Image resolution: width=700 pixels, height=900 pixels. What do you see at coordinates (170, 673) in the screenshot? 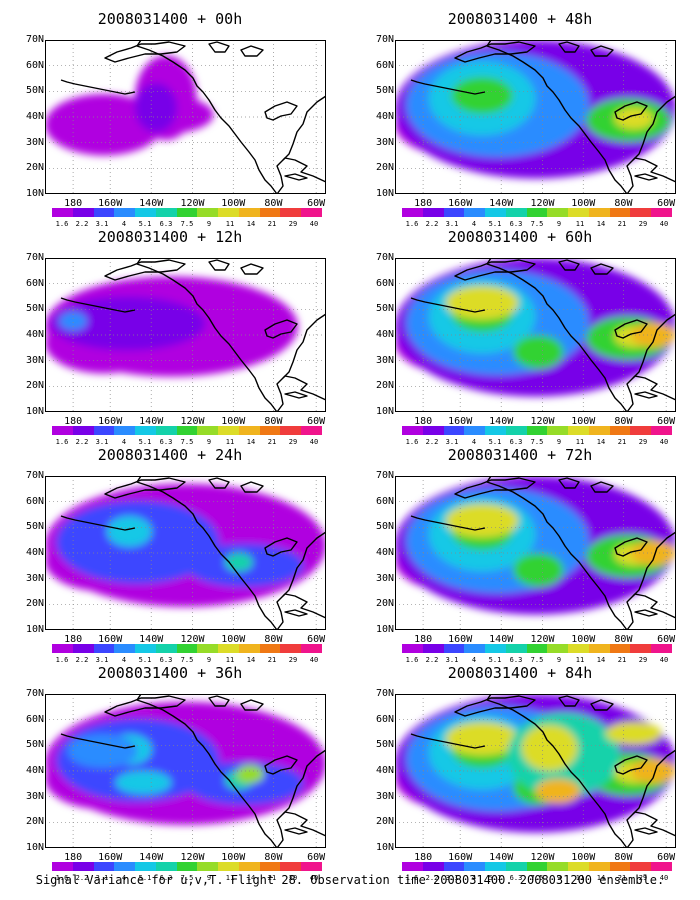
I see `panel-title: 2008031400 + 36h` at bounding box center [170, 673].